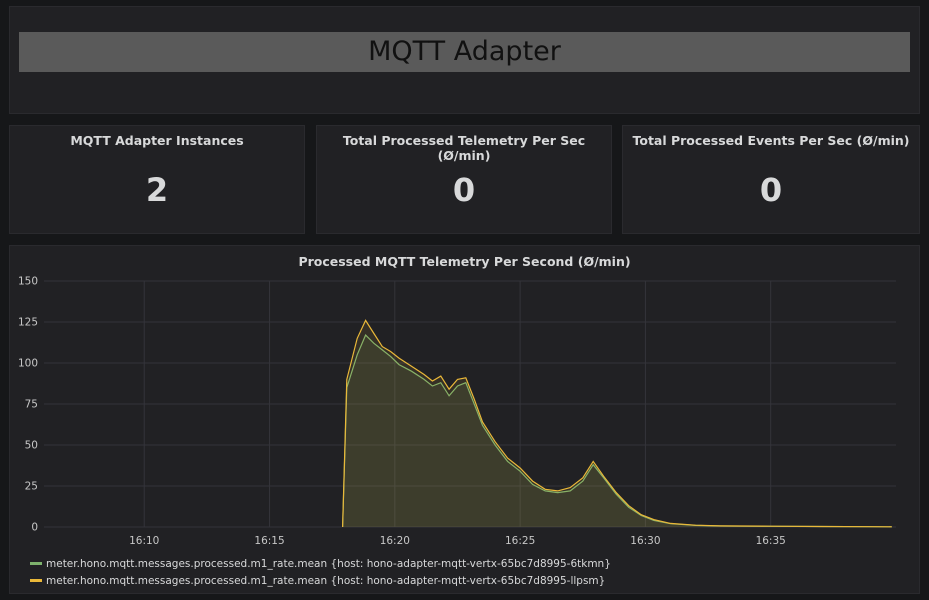 This screenshot has height=600, width=929. What do you see at coordinates (31, 487) in the screenshot?
I see `y-tick-label: 25` at bounding box center [31, 487].